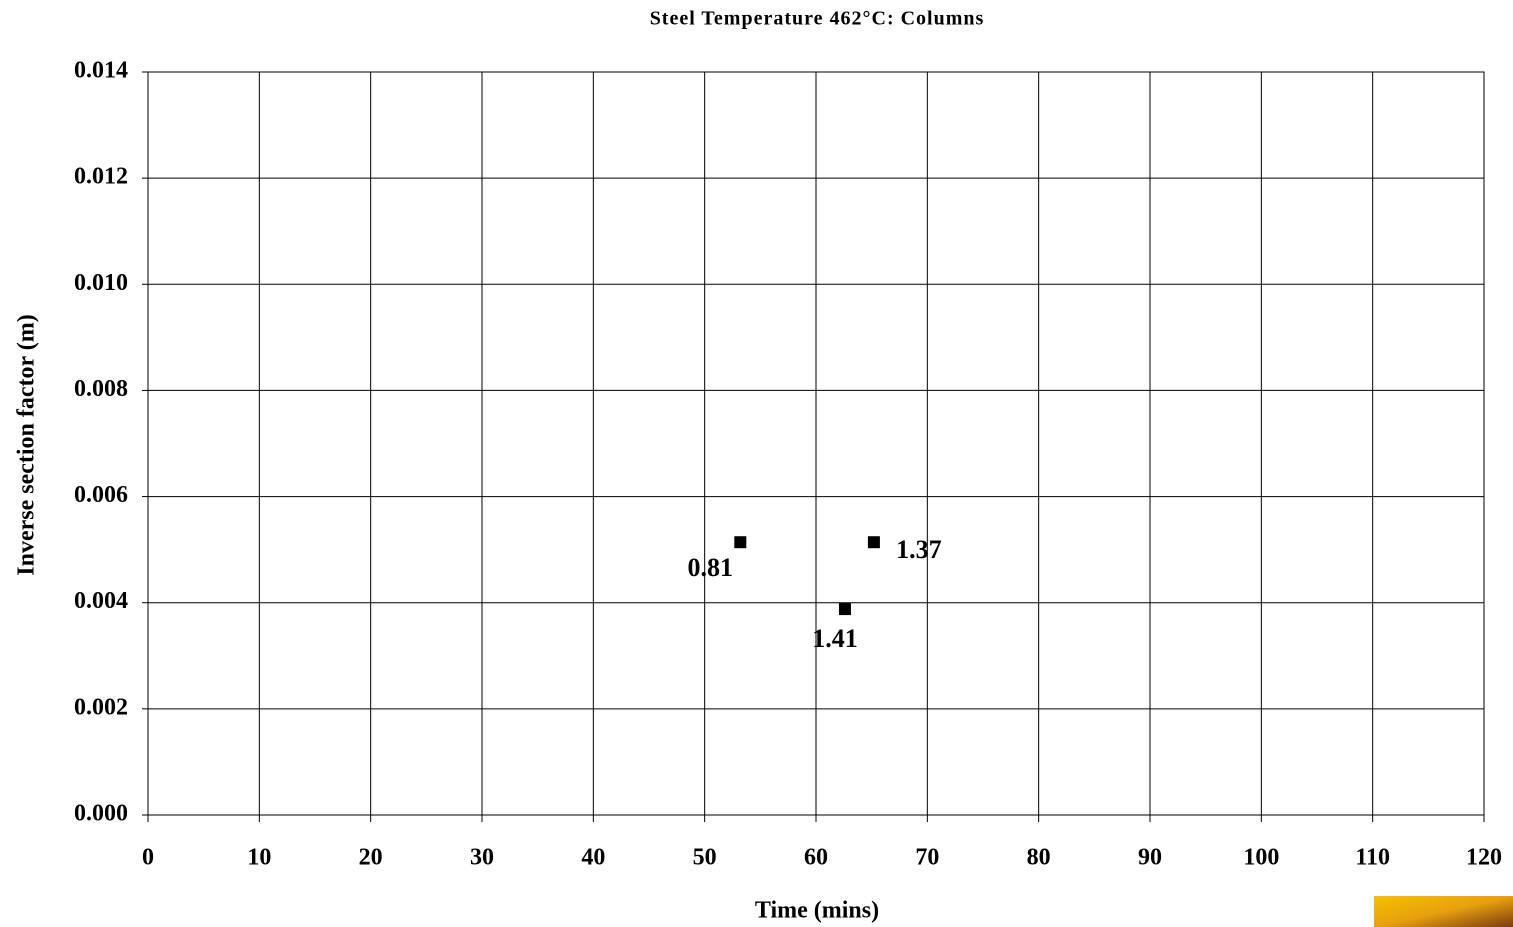  Describe the element at coordinates (101, 814) in the screenshot. I see `y-tick-label: 0.000` at that location.